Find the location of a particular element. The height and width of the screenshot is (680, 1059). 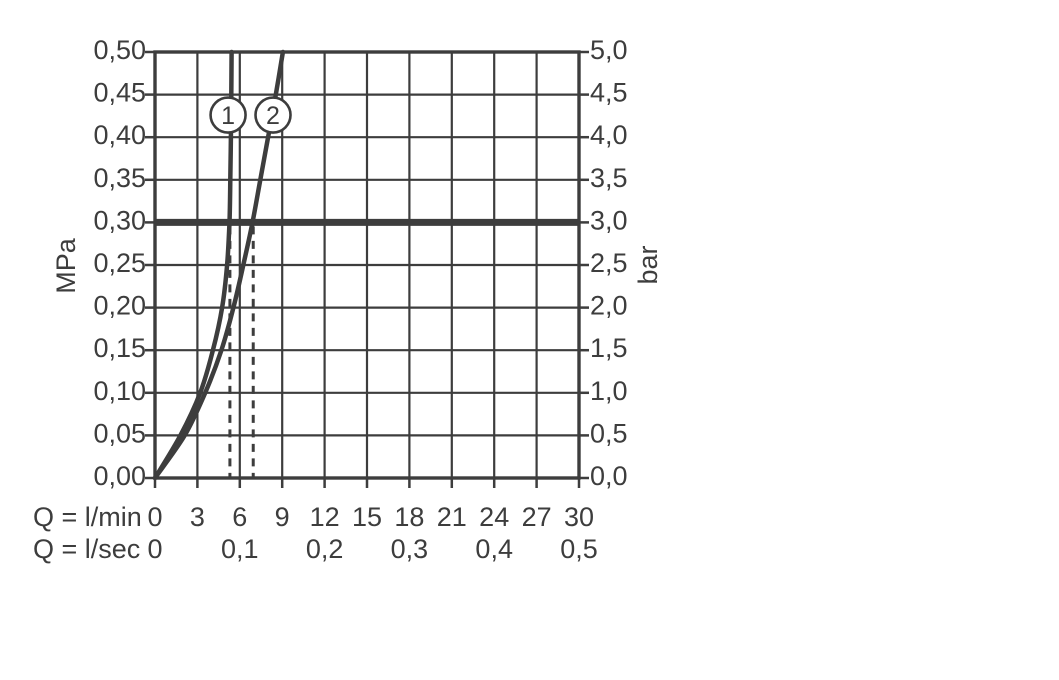

x-lmin-tick-label: 18 is located at coordinates (409, 517).